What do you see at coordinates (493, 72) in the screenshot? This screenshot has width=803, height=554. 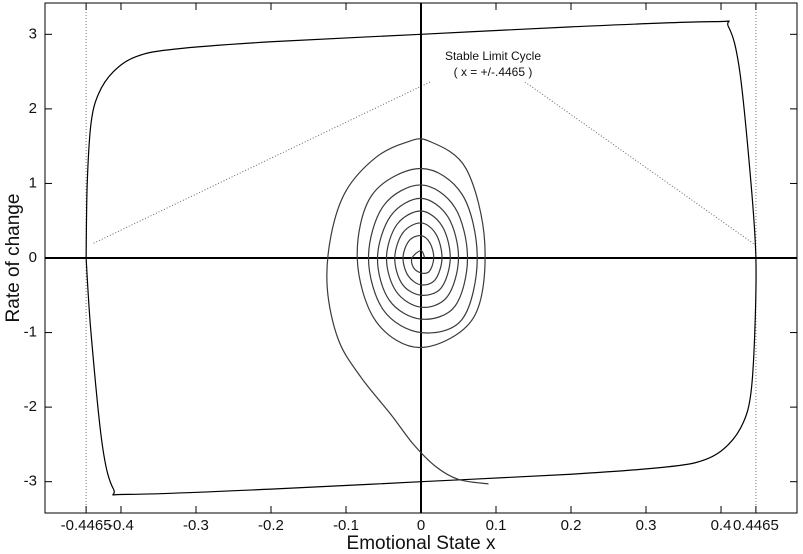 I see `annotation: ( x = +/-.4465 )` at bounding box center [493, 72].